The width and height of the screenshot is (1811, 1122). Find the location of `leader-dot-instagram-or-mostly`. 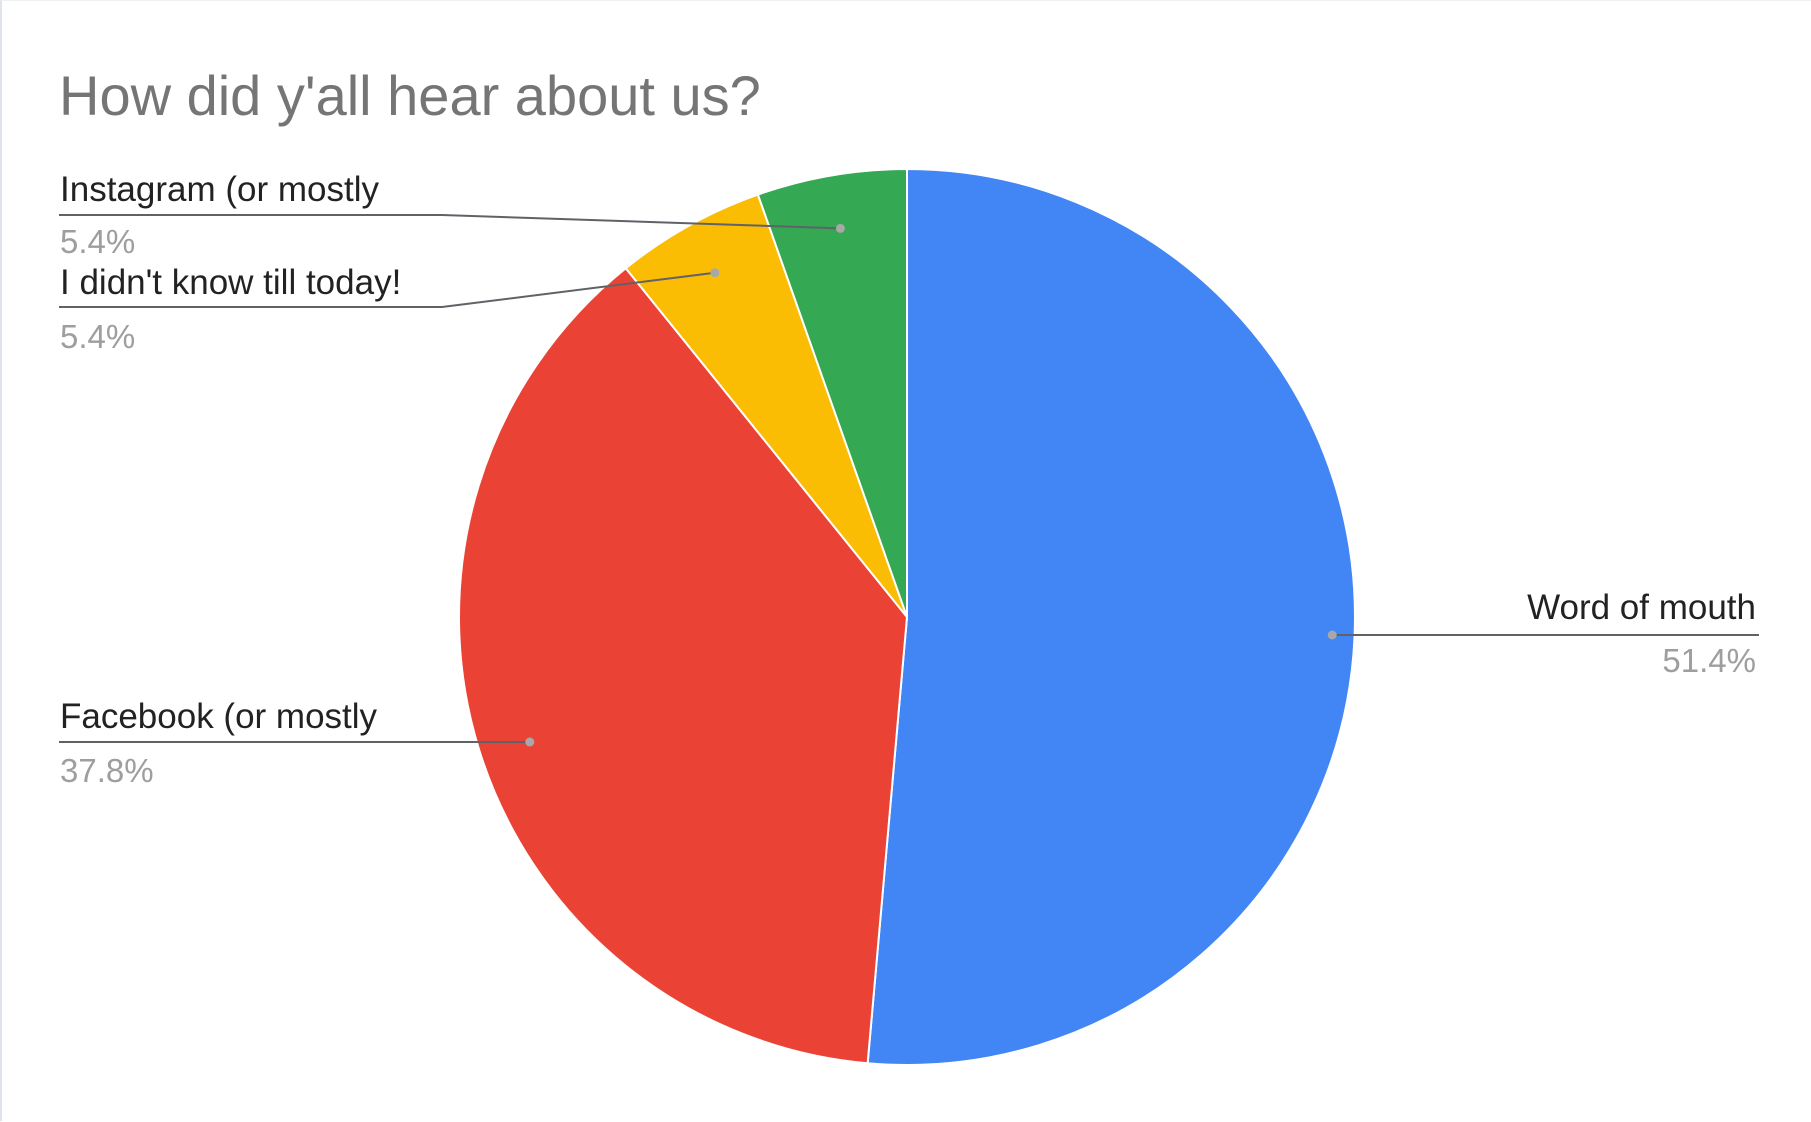

leader-dot-instagram-or-mostly is located at coordinates (840, 228).